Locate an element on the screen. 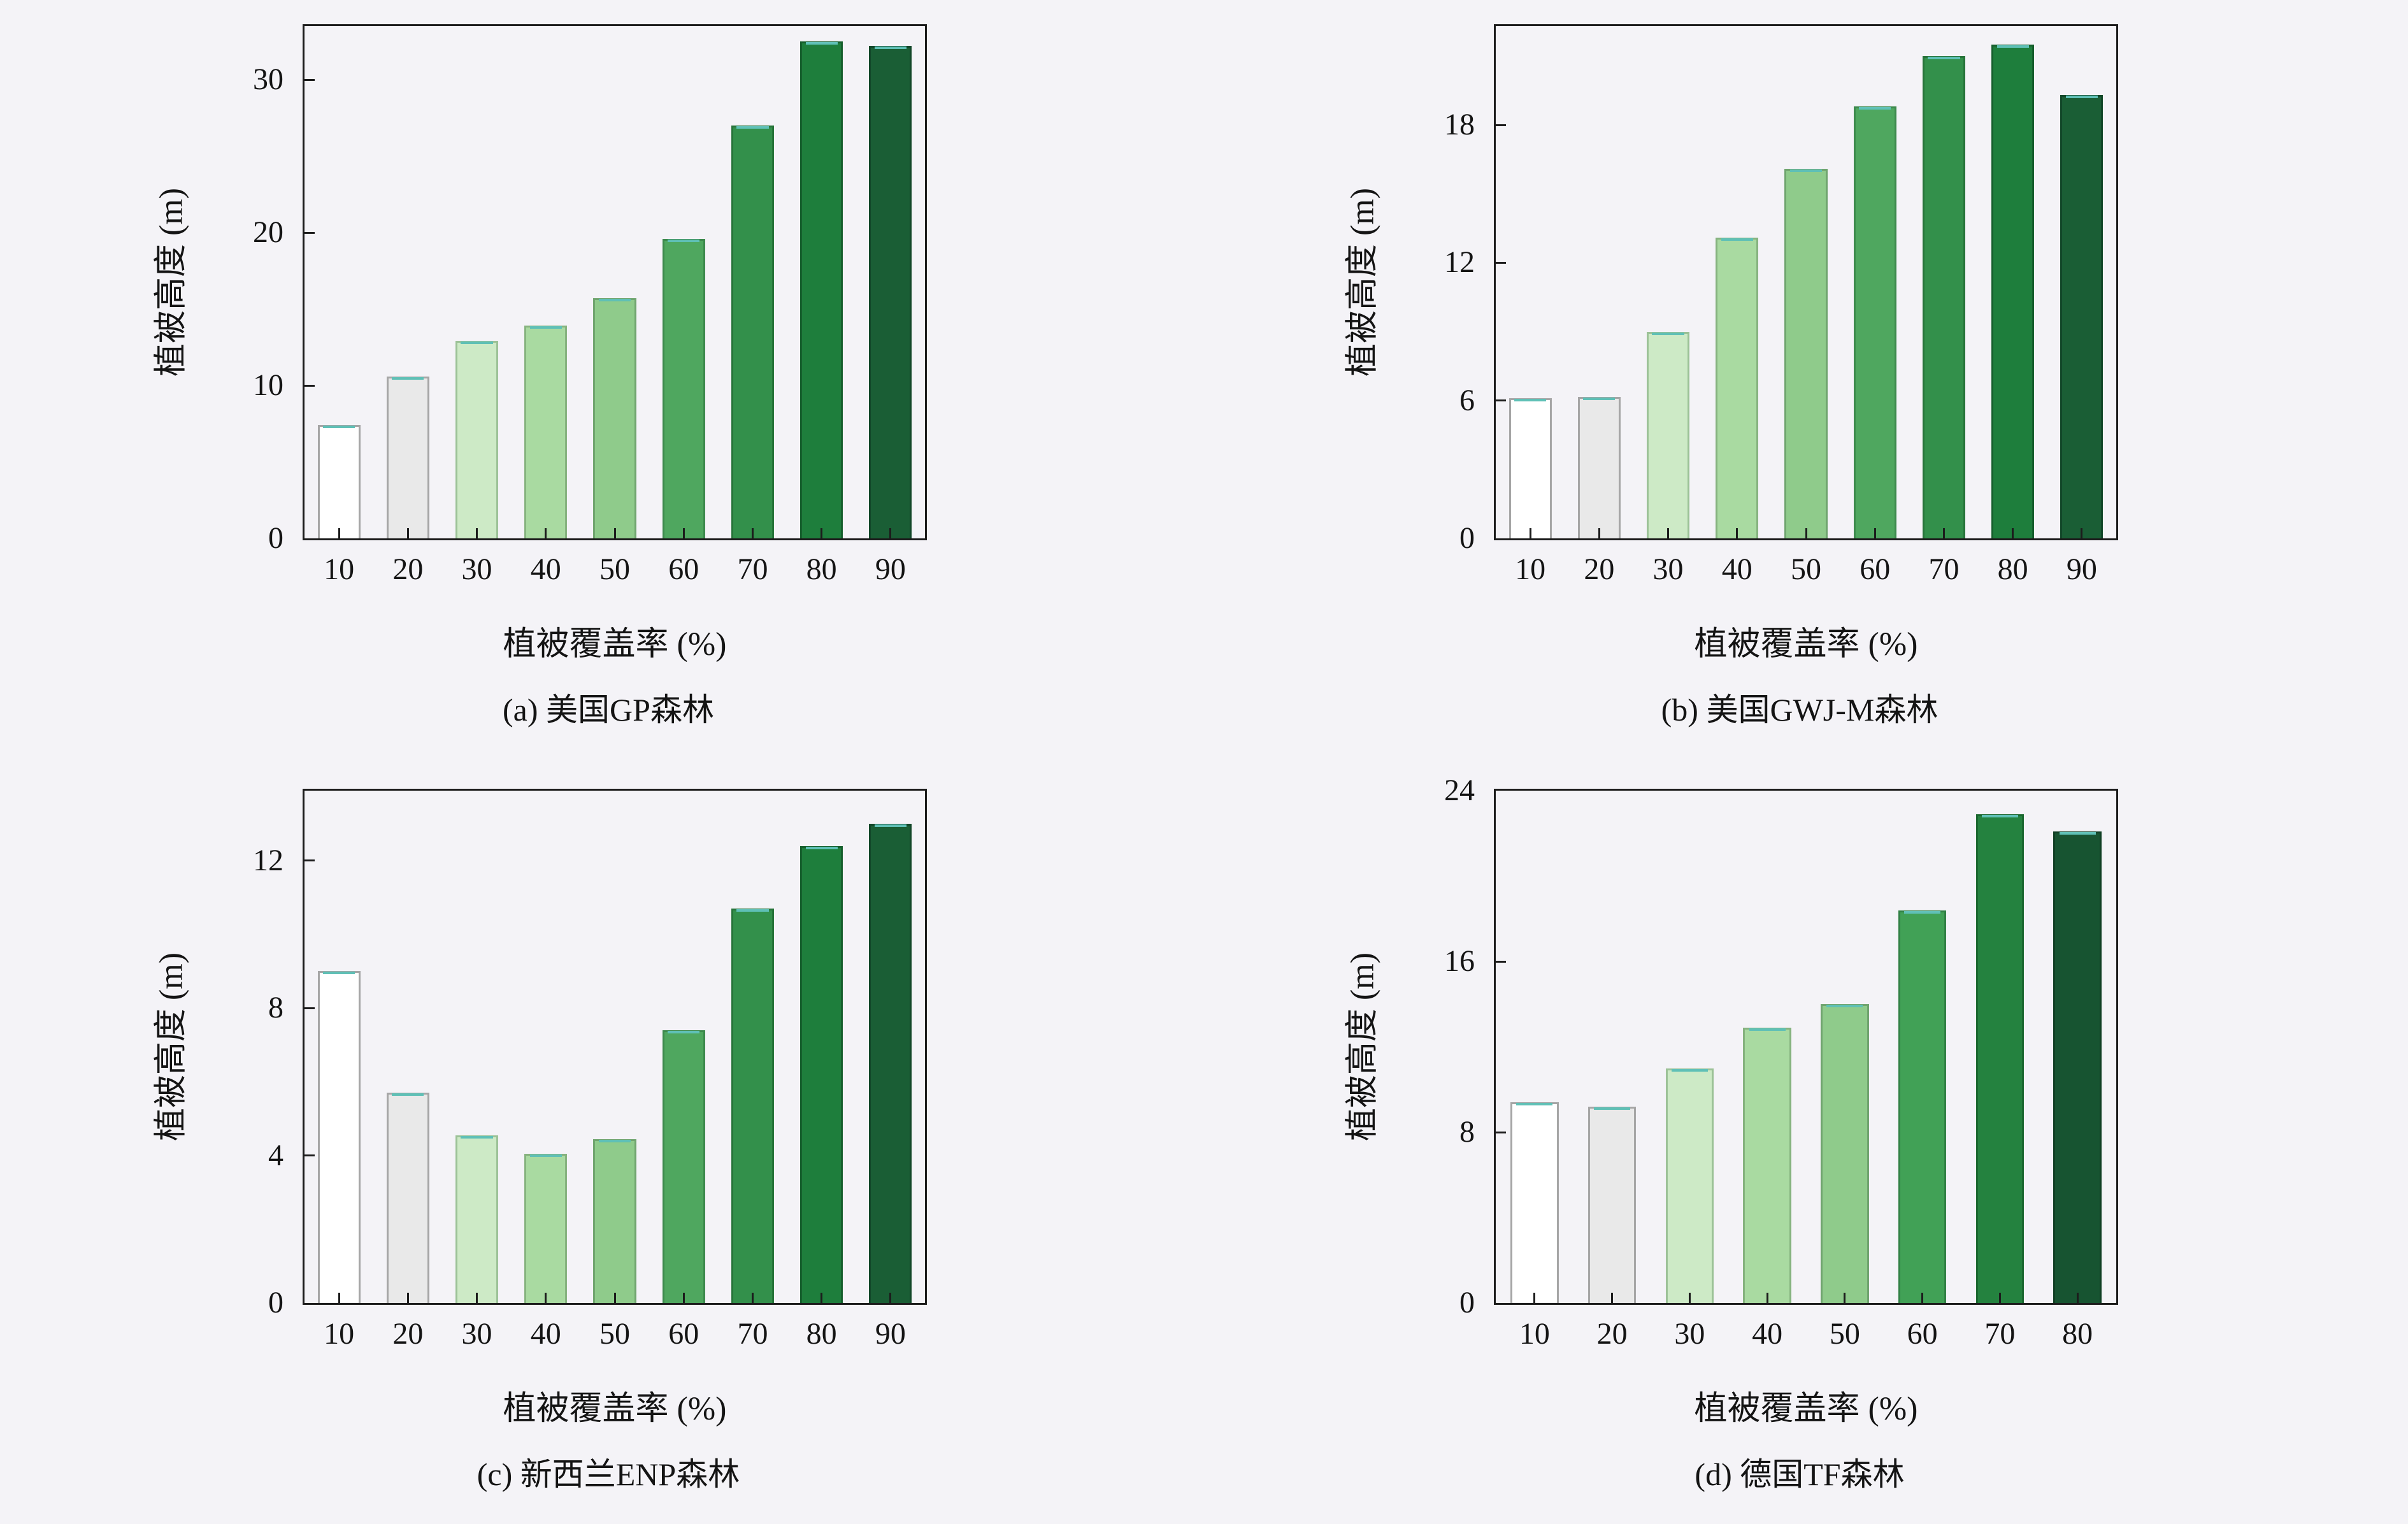  chart-caption: (d) 德国TF森林 is located at coordinates (1800, 1474).